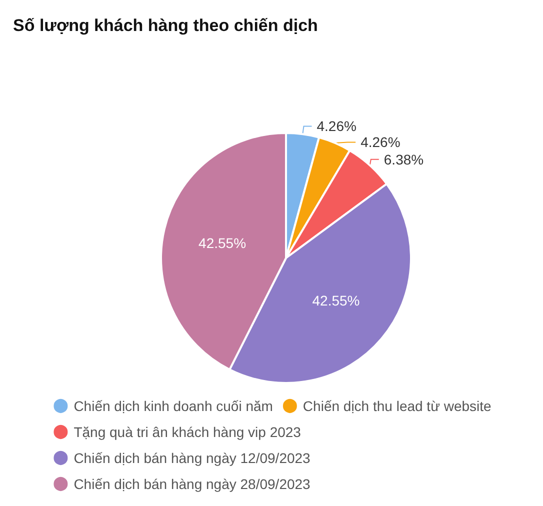  Describe the element at coordinates (173, 406) in the screenshot. I see `legend-label: Chiến dịch kinh doanh cuối năm` at that location.